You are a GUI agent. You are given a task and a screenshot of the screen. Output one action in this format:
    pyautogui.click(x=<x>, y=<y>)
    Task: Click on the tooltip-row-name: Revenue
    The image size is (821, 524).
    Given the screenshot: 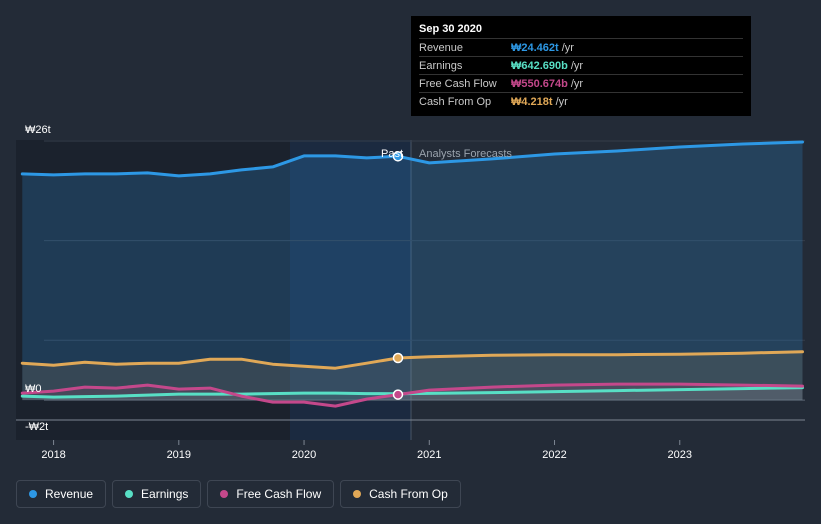 What is the action you would take?
    pyautogui.click(x=441, y=47)
    